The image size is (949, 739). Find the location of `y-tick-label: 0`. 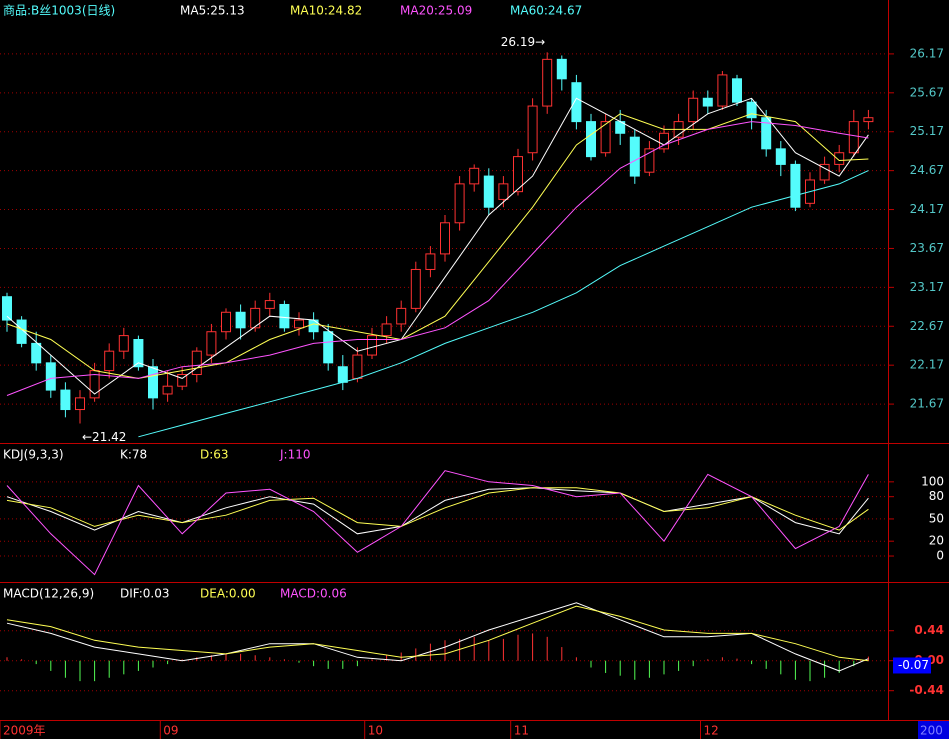

y-tick-label: 0 is located at coordinates (940, 556).